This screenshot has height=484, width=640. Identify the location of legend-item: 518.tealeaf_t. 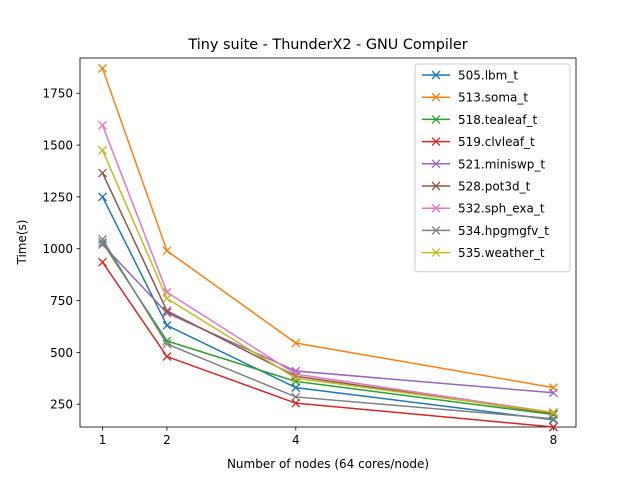
(479, 120).